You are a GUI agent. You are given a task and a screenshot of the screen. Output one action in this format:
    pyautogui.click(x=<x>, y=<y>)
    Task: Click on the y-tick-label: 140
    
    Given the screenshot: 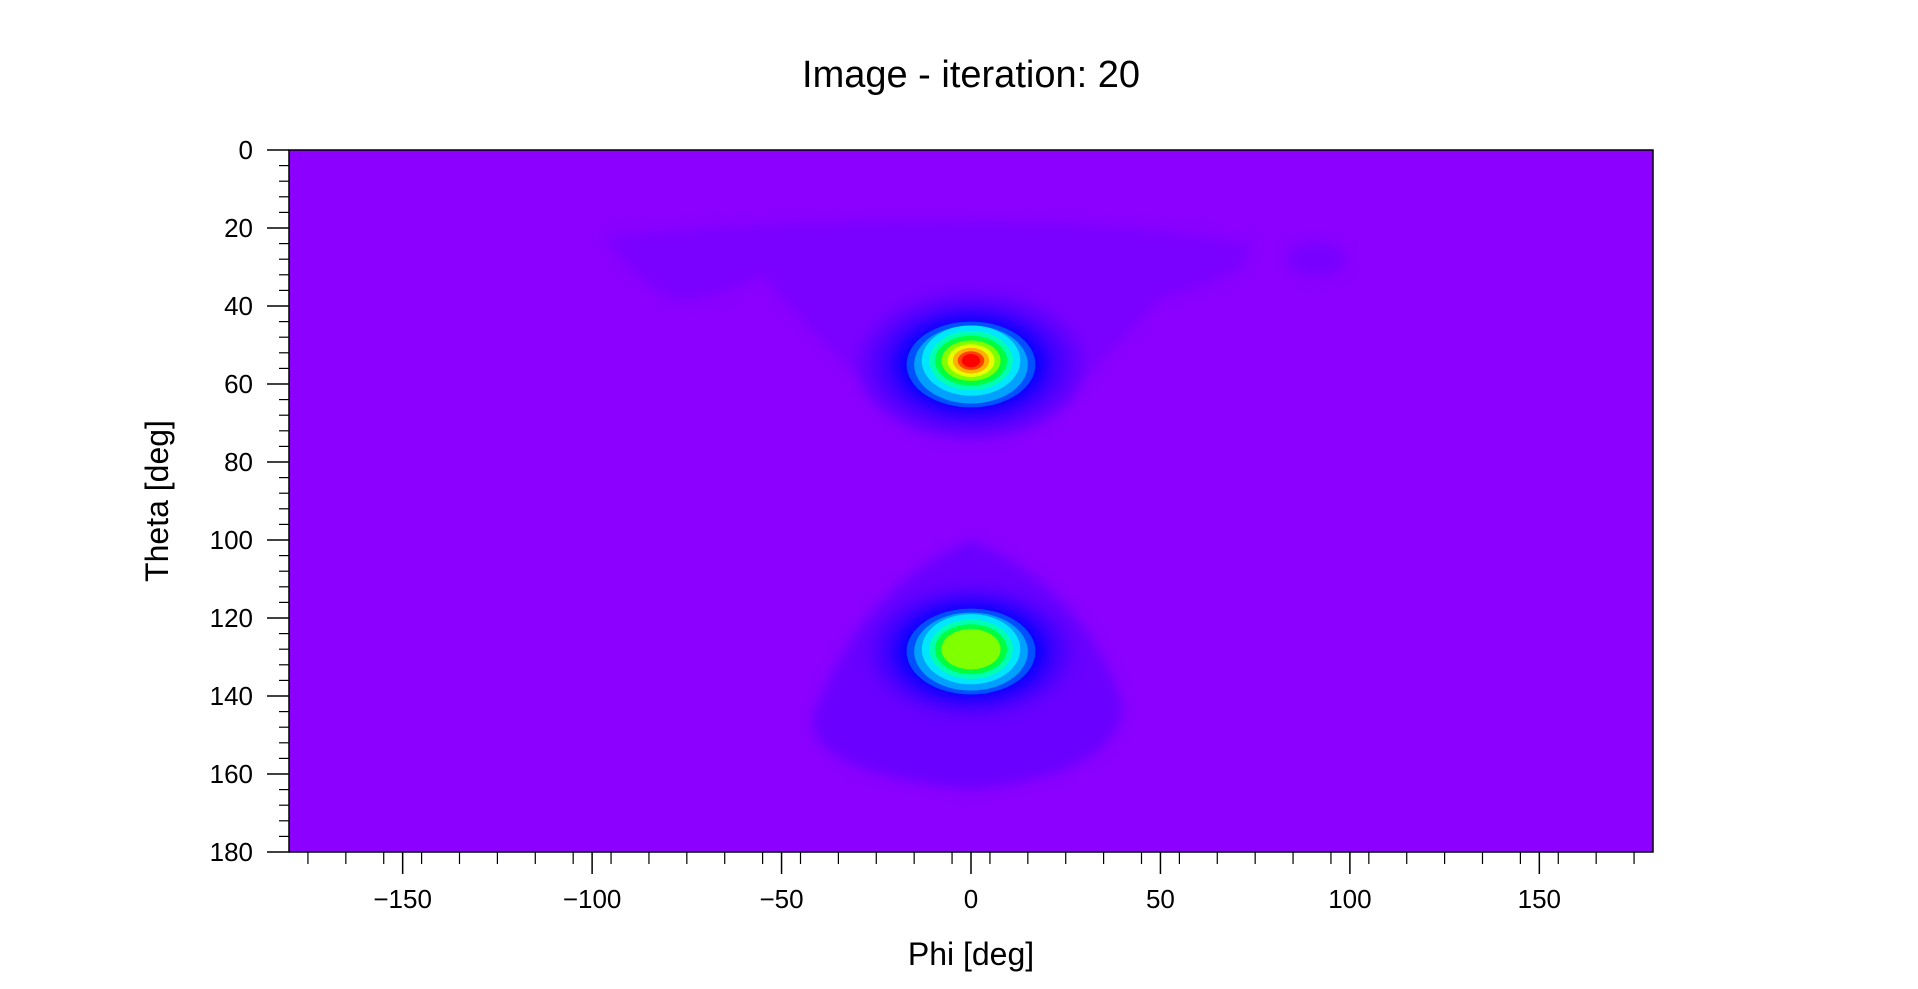 What is the action you would take?
    pyautogui.click(x=231, y=696)
    